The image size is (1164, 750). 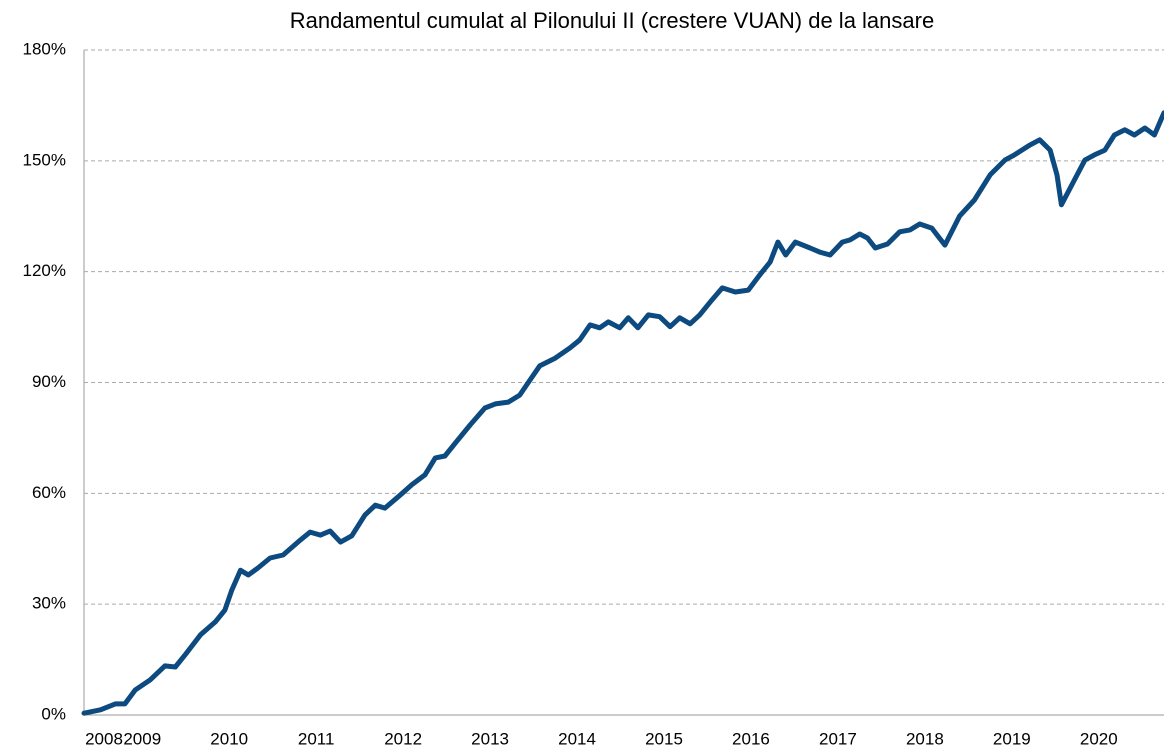 What do you see at coordinates (53, 713) in the screenshot?
I see `y-tick-label: 0%` at bounding box center [53, 713].